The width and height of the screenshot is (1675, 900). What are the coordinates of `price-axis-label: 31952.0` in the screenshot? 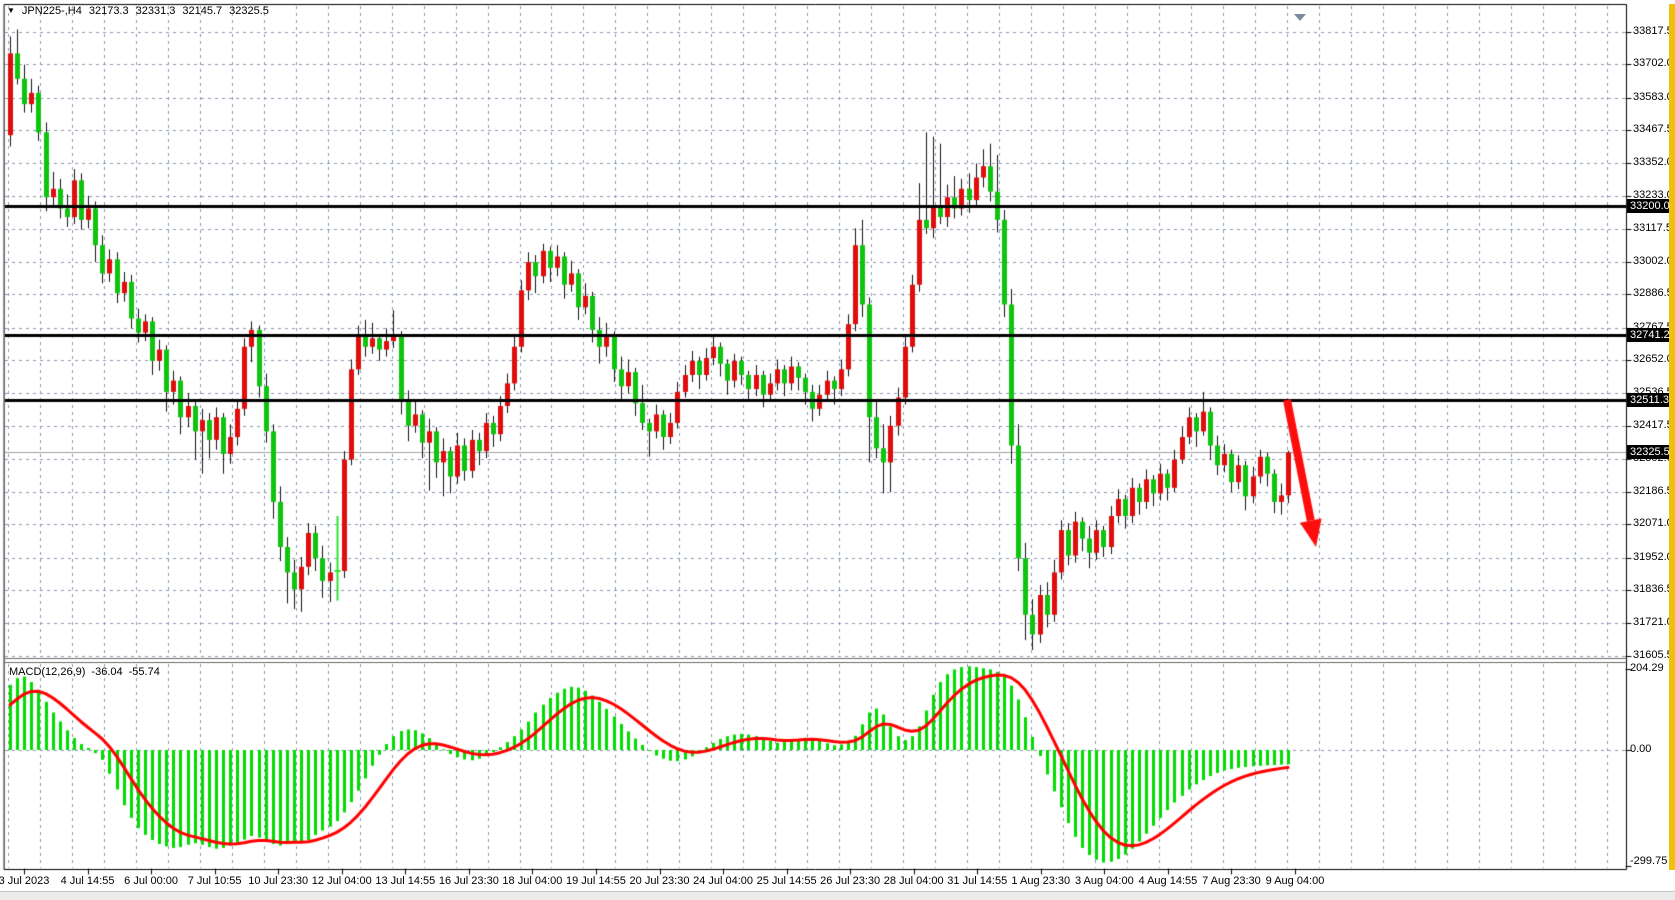 It's located at (1653, 556).